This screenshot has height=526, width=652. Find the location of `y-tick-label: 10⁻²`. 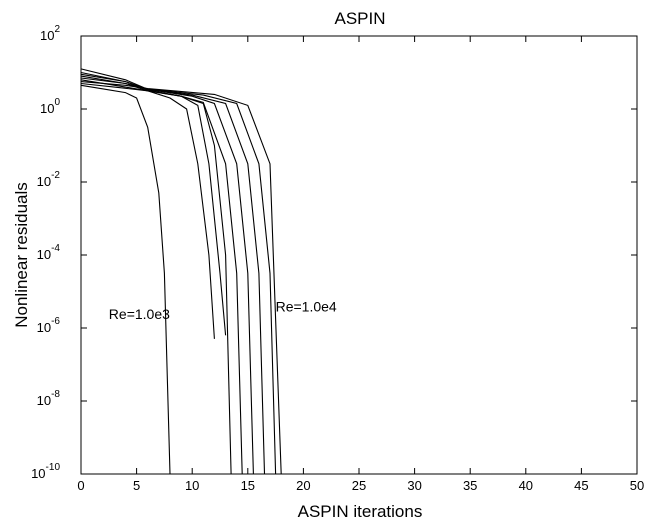

y-tick-label: 10⁻² is located at coordinates (49, 179).